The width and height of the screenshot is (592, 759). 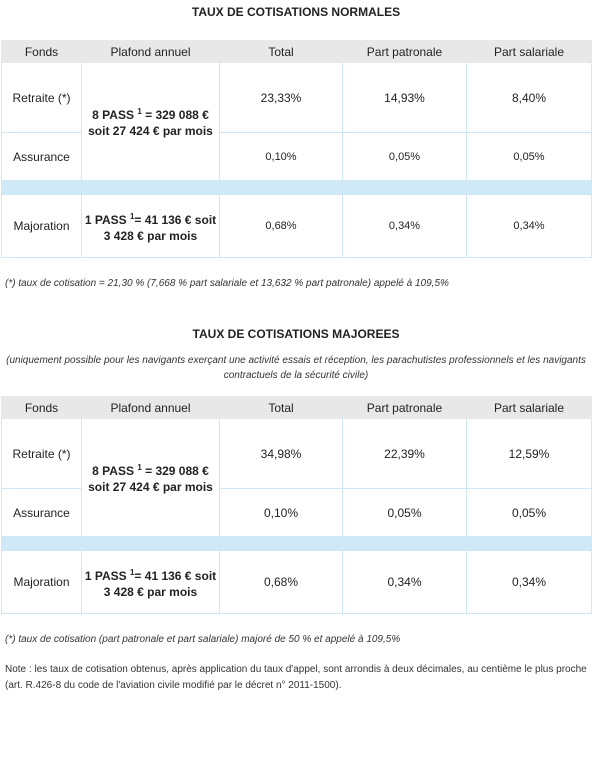 What do you see at coordinates (529, 97) in the screenshot?
I see `rate-cell: 8,40%` at bounding box center [529, 97].